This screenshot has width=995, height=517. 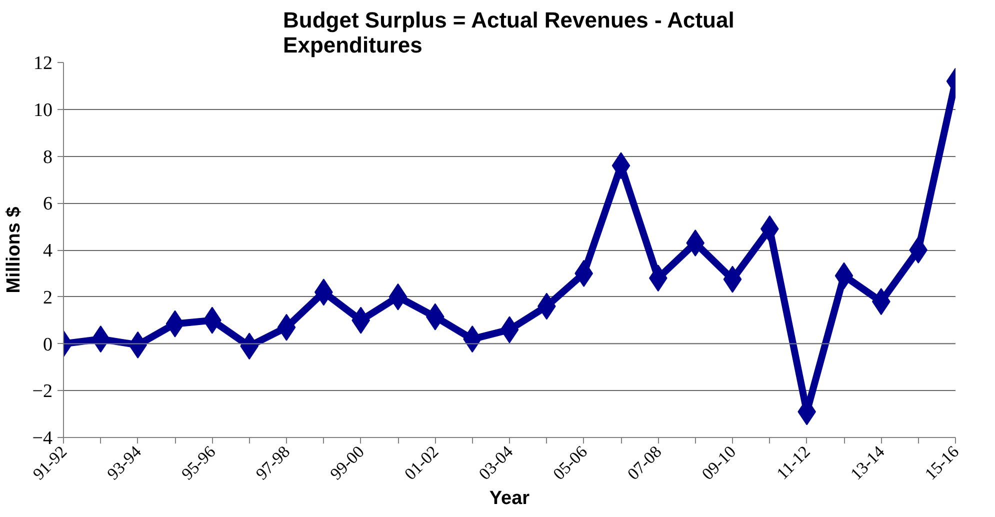 What do you see at coordinates (47, 157) in the screenshot?
I see `y-tick-label: 8` at bounding box center [47, 157].